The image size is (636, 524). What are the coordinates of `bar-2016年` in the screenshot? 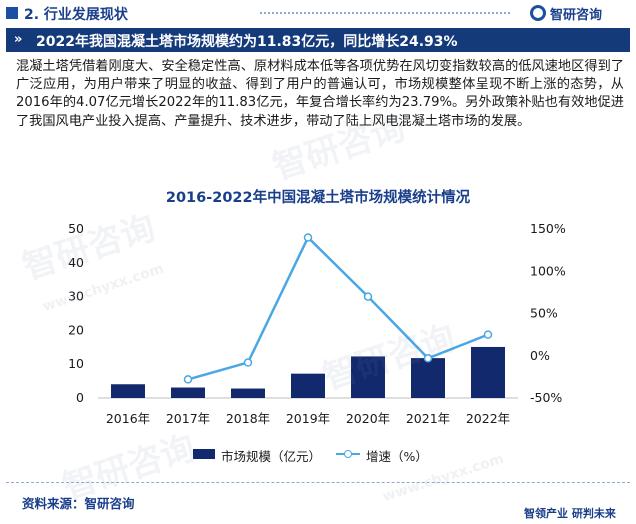 It's located at (128, 391).